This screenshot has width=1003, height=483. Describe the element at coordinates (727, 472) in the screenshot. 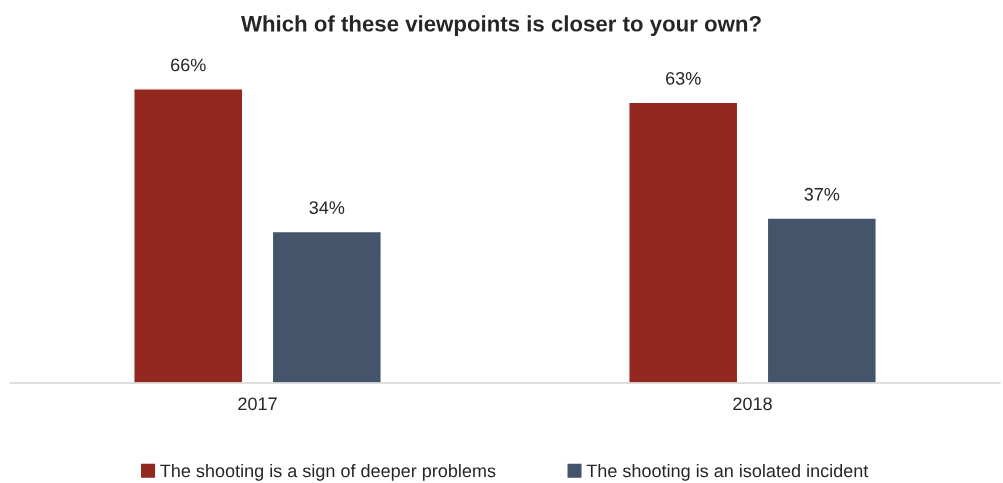

I see `legend-label: The shooting is an isolated incident` at that location.